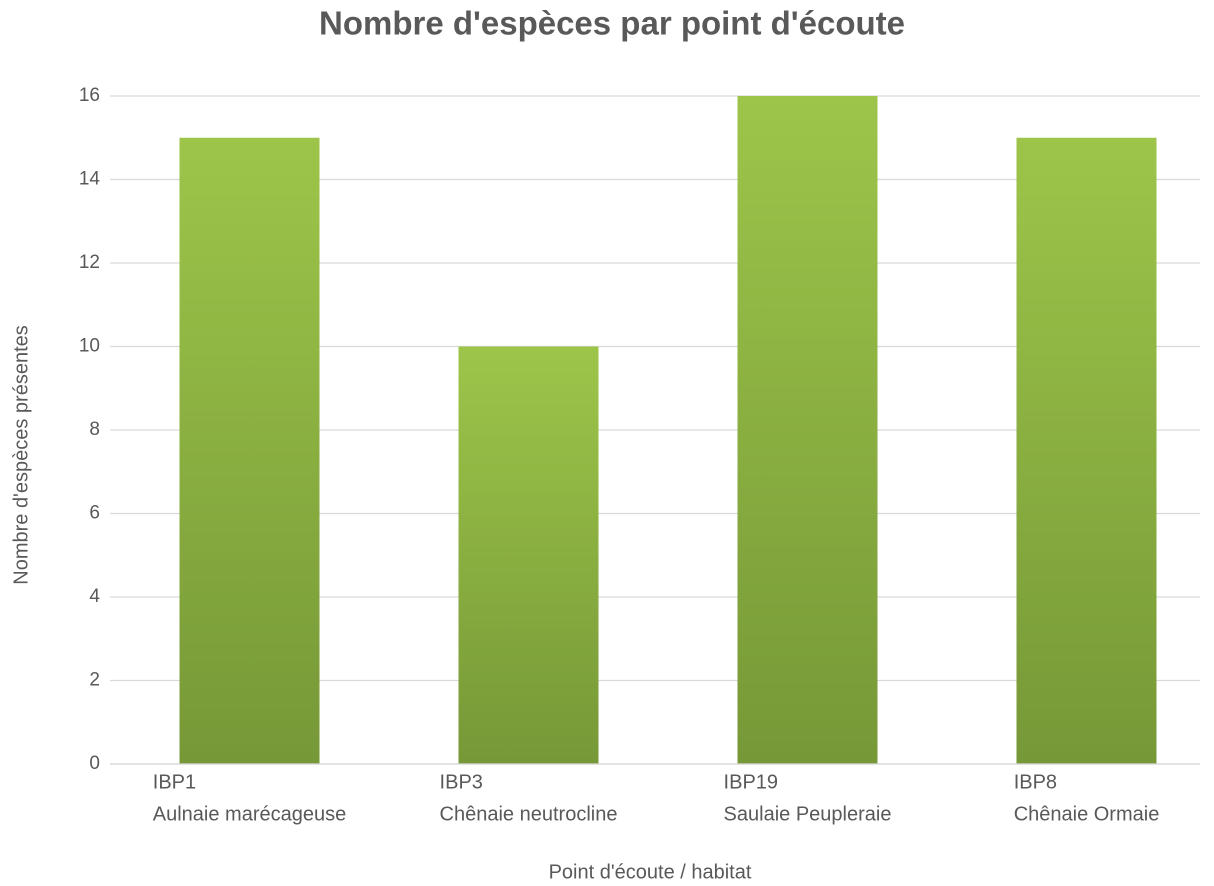 The height and width of the screenshot is (886, 1214). Describe the element at coordinates (94, 513) in the screenshot. I see `y-tick-label: 6` at that location.